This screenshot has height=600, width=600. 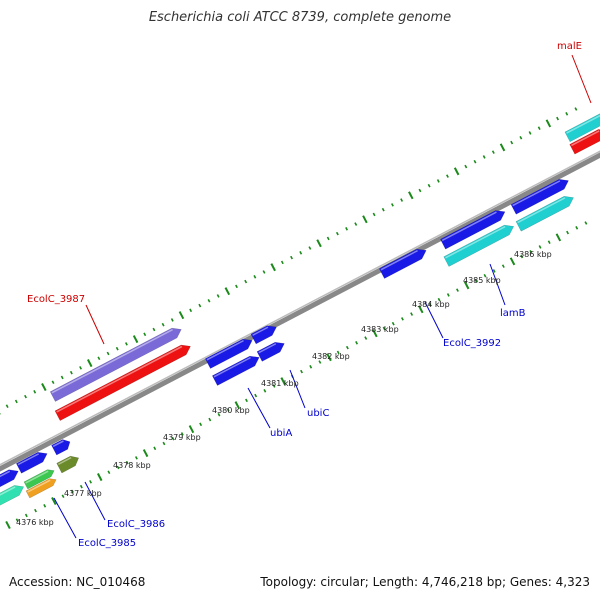 What do you see at coordinates (281, 433) in the screenshot?
I see `gene-label-ubia: ubiA` at bounding box center [281, 433].